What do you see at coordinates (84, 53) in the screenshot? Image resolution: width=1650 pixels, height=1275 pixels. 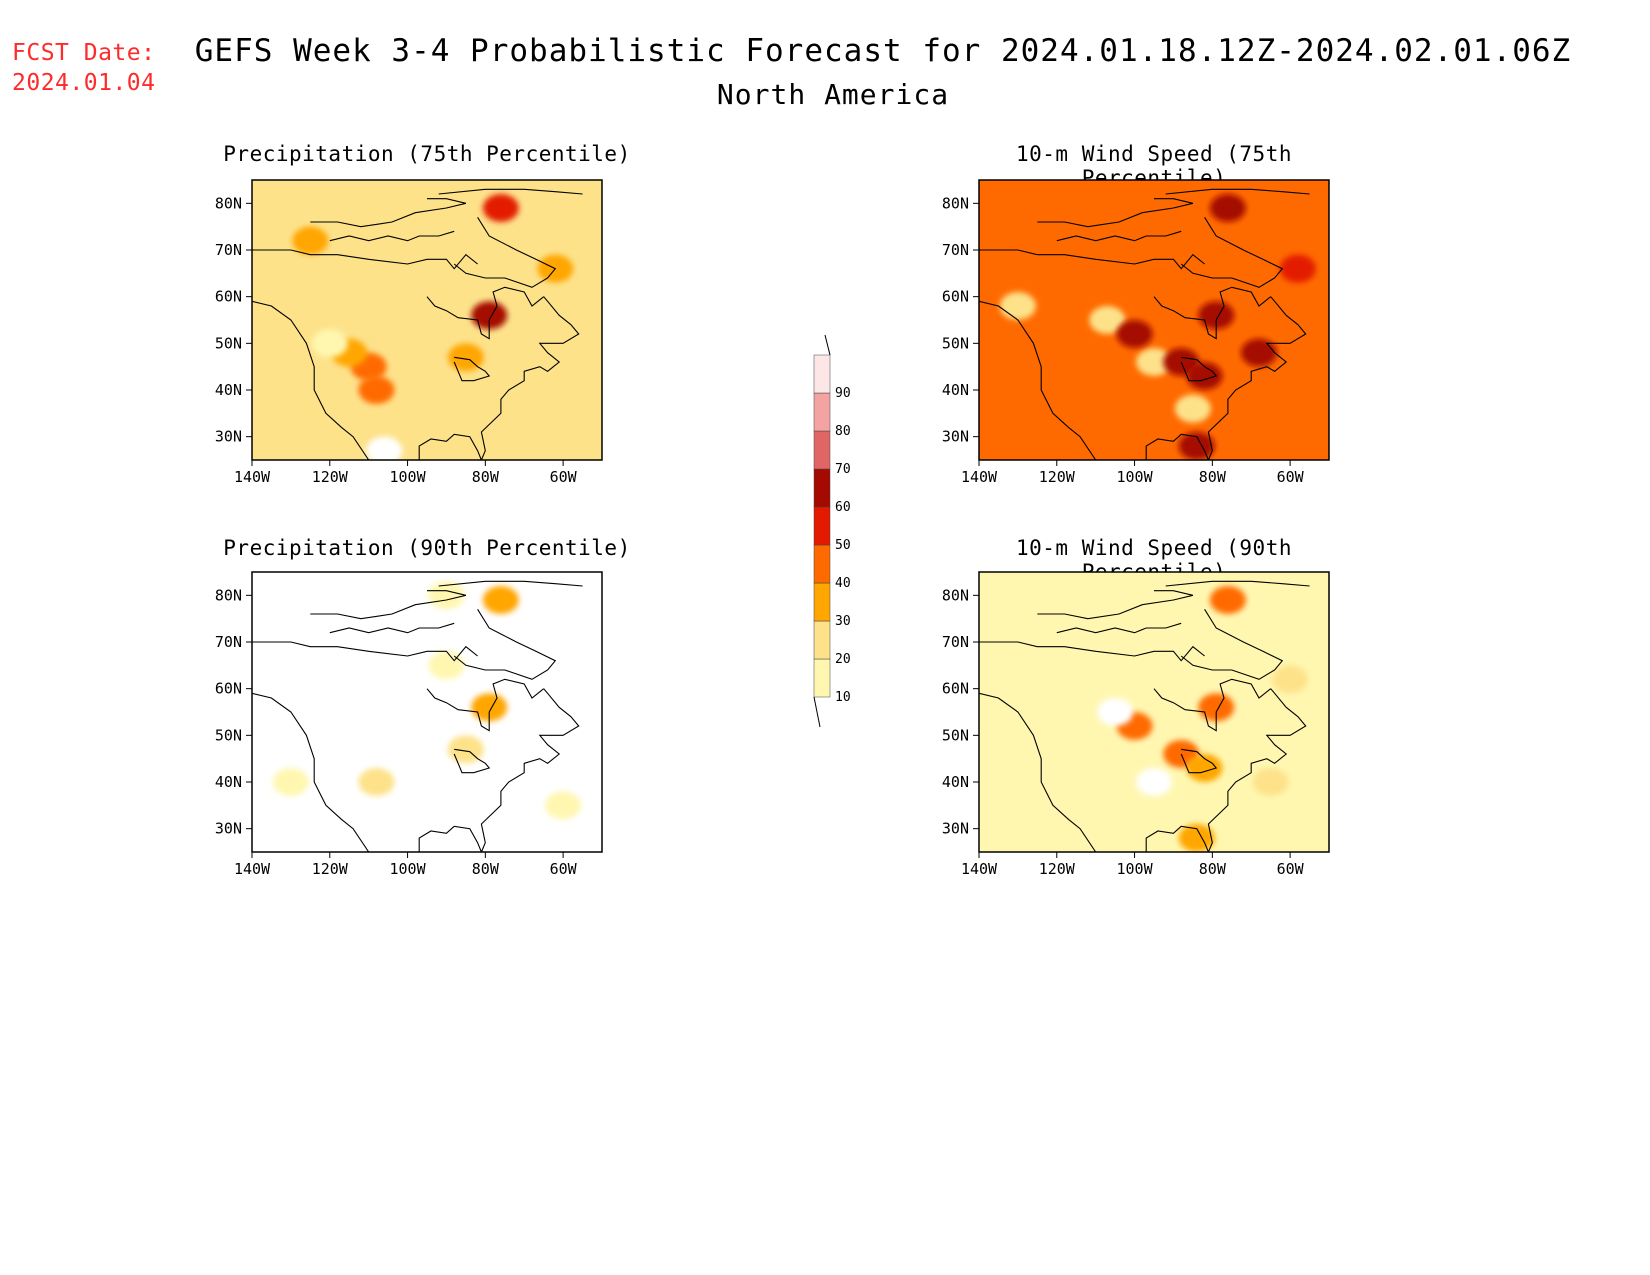 I see `forecast-date-label: FCST Date:` at bounding box center [84, 53].